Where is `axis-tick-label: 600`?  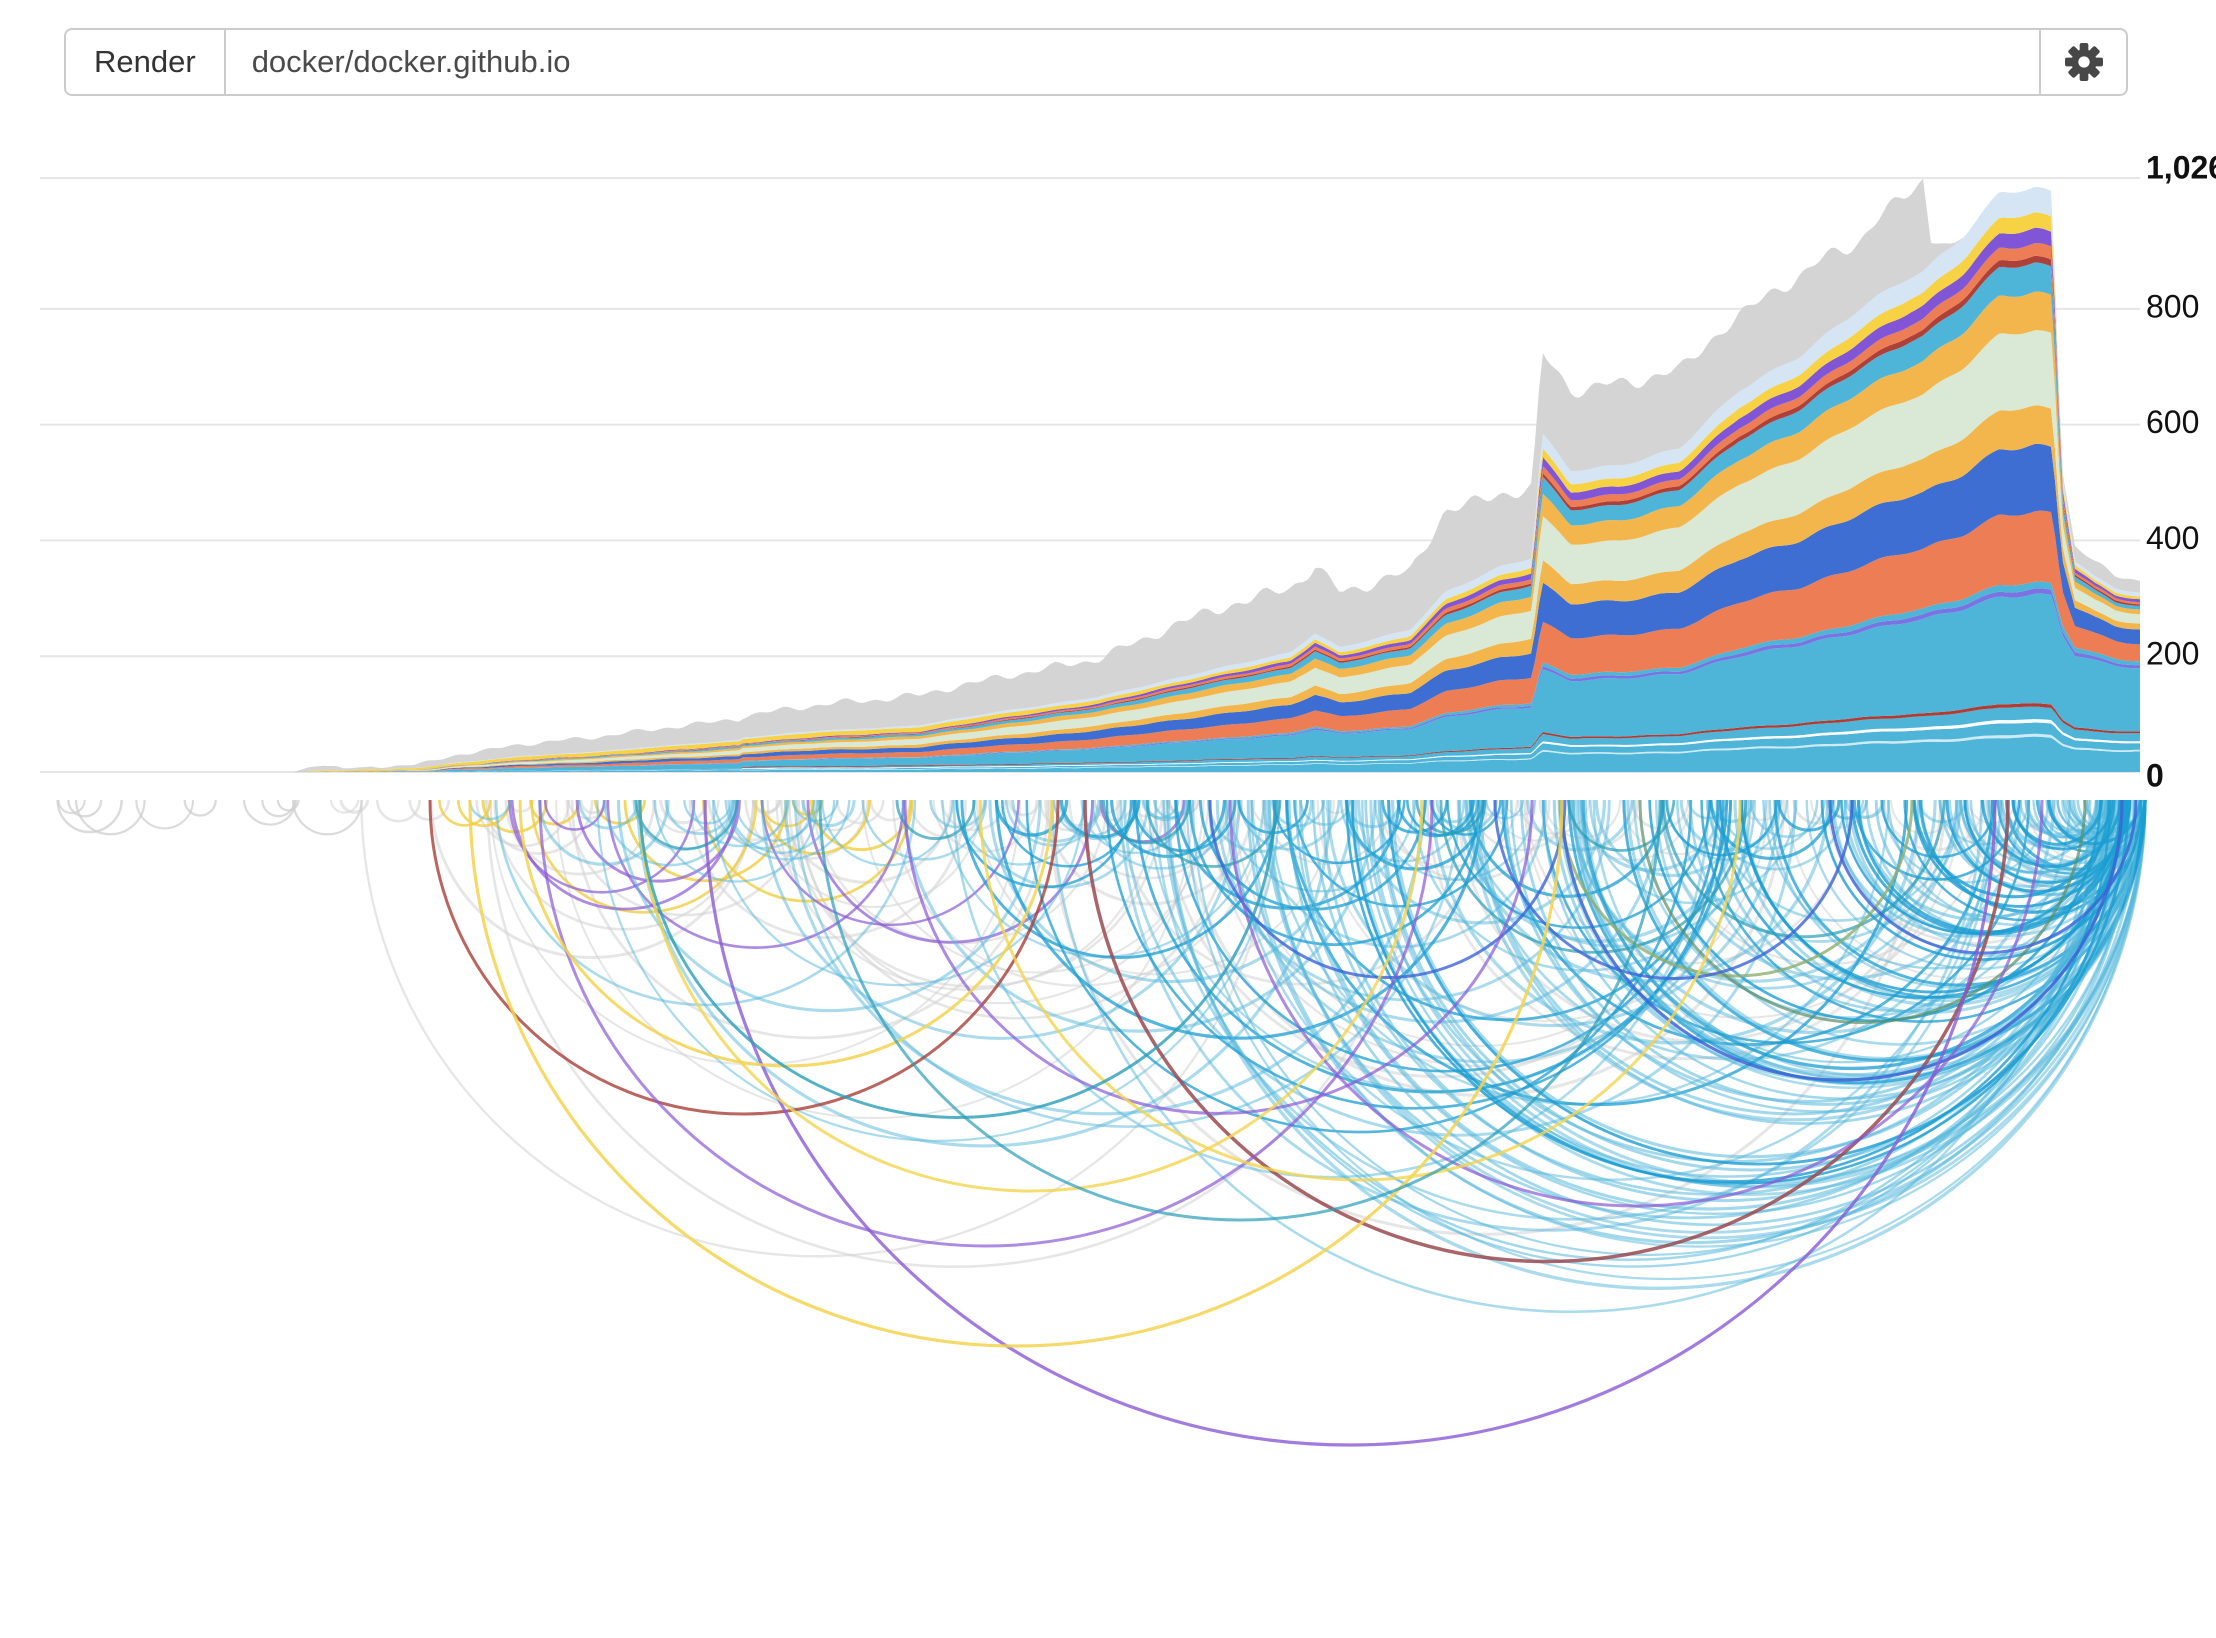
axis-tick-label: 600 is located at coordinates (2172, 422).